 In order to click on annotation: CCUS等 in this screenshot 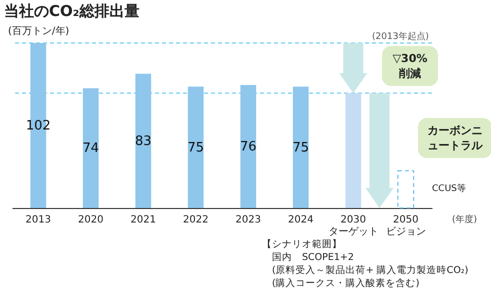, I will do `click(449, 188)`.